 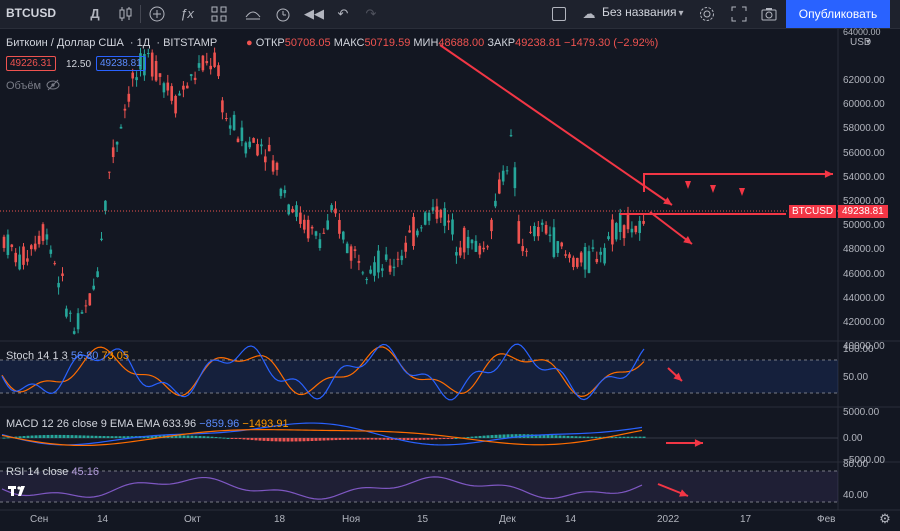 What do you see at coordinates (349, 43) in the screenshot?
I see `high-label: МАКС` at bounding box center [349, 43].